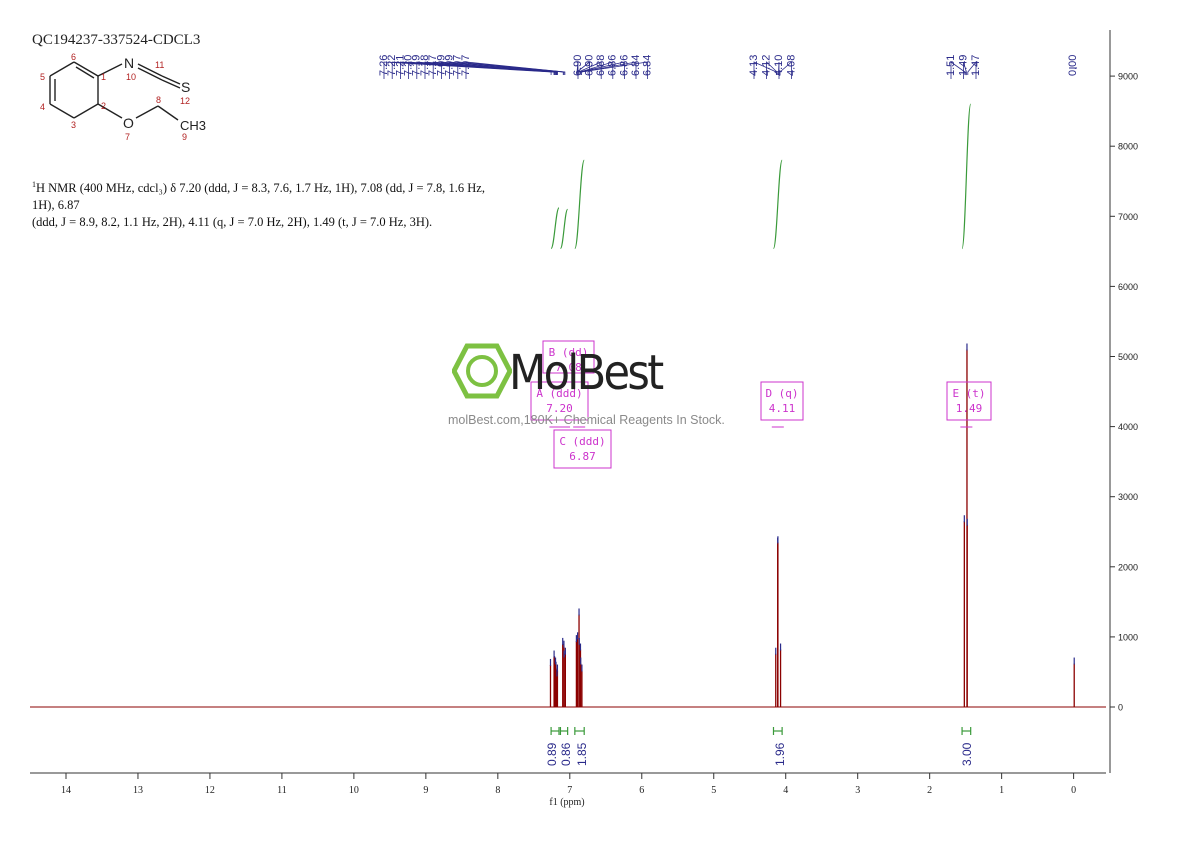 Image resolution: width=1190 pixels, height=841 pixels. What do you see at coordinates (568, 367) in the screenshot?
I see `multiplet-value: 7.08` at bounding box center [568, 367].